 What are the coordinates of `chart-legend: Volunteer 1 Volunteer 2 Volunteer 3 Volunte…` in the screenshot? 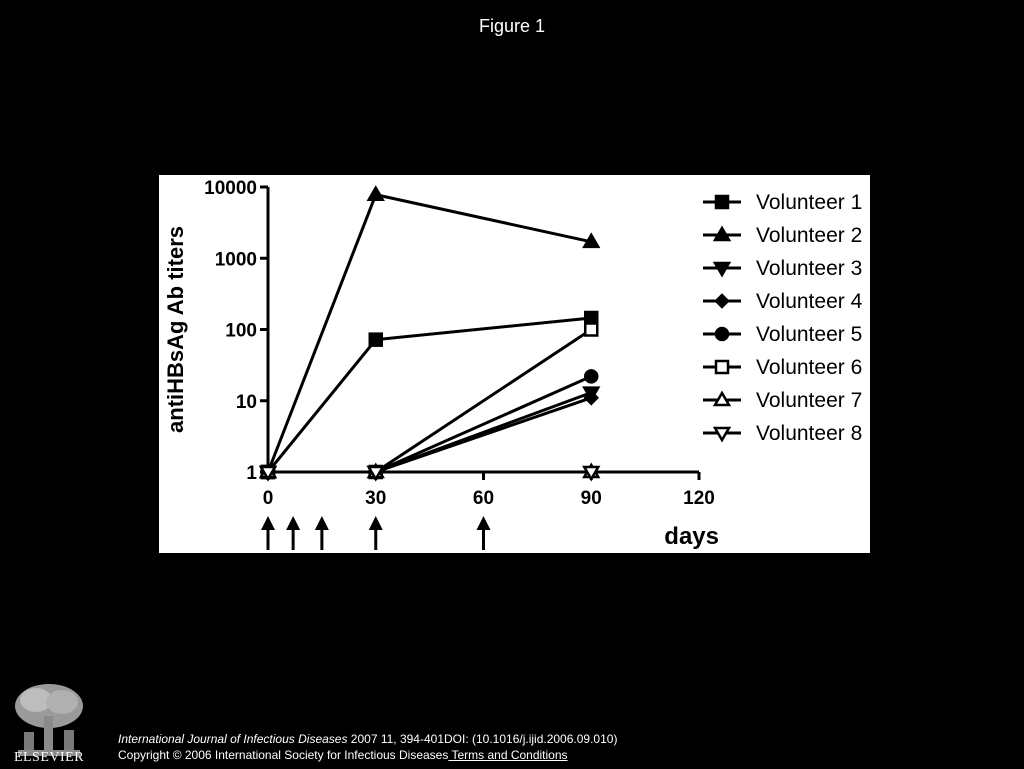 It's located at (783, 318).